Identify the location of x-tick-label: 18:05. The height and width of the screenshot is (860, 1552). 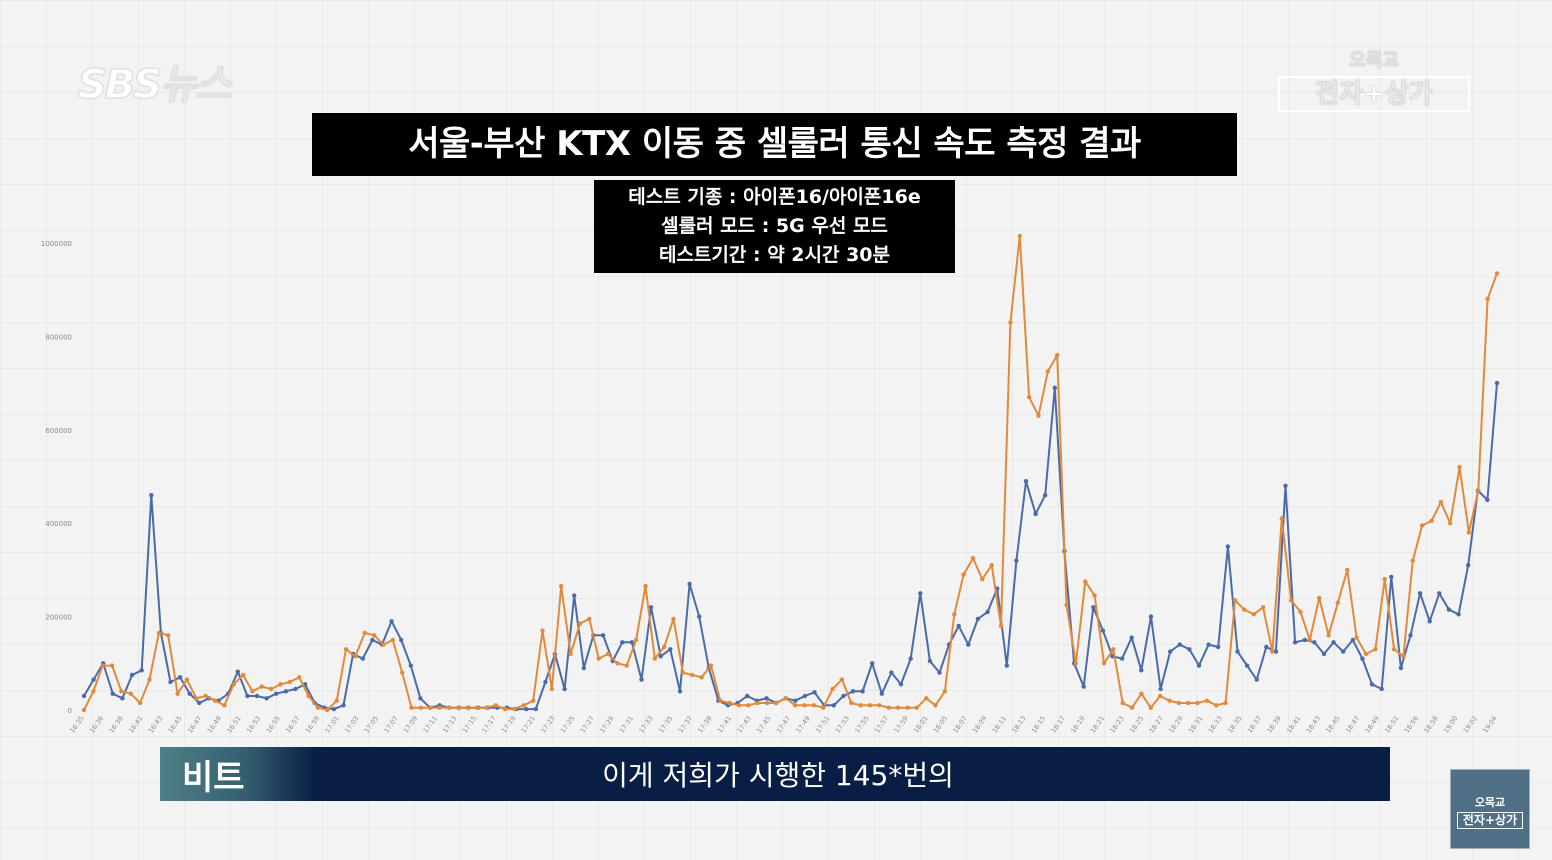
(940, 725).